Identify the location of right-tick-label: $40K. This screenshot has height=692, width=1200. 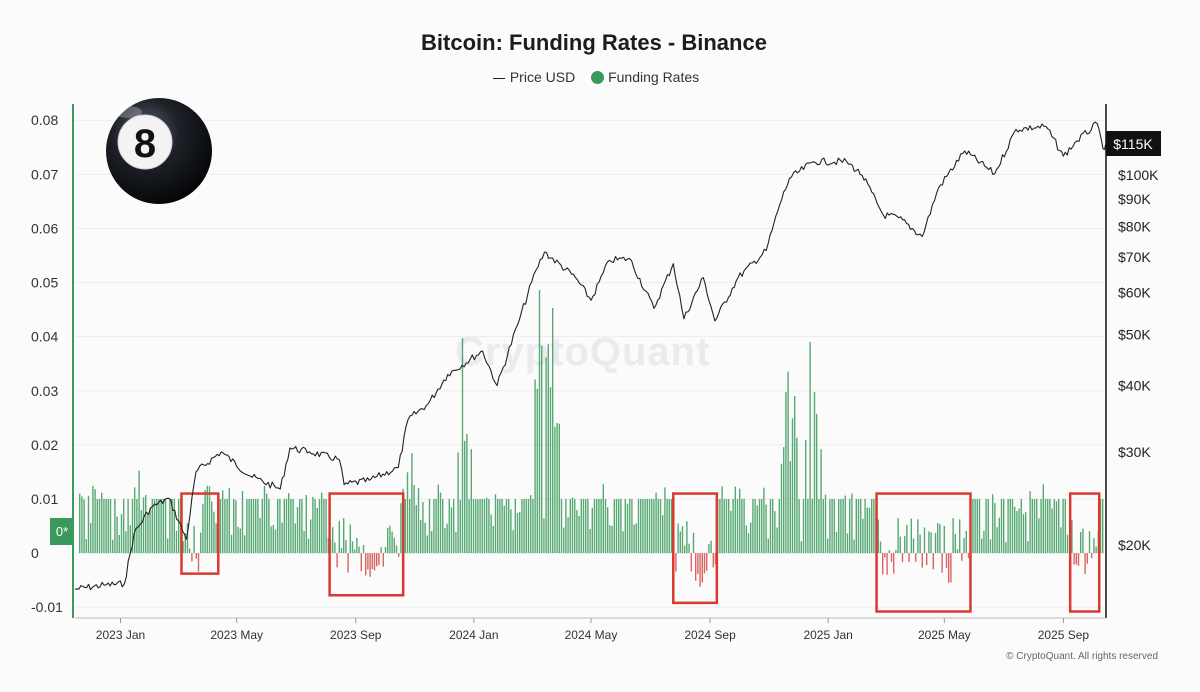
(1134, 386).